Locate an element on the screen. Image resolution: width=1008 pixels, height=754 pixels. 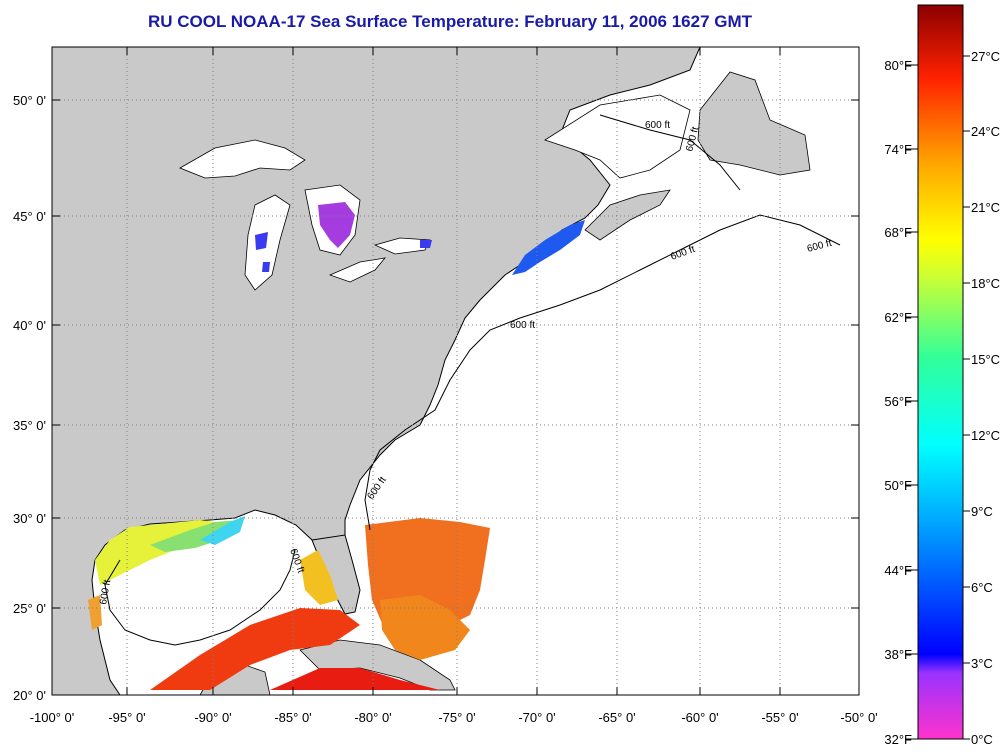
sst-gulf-west-orange is located at coordinates (95, 612).